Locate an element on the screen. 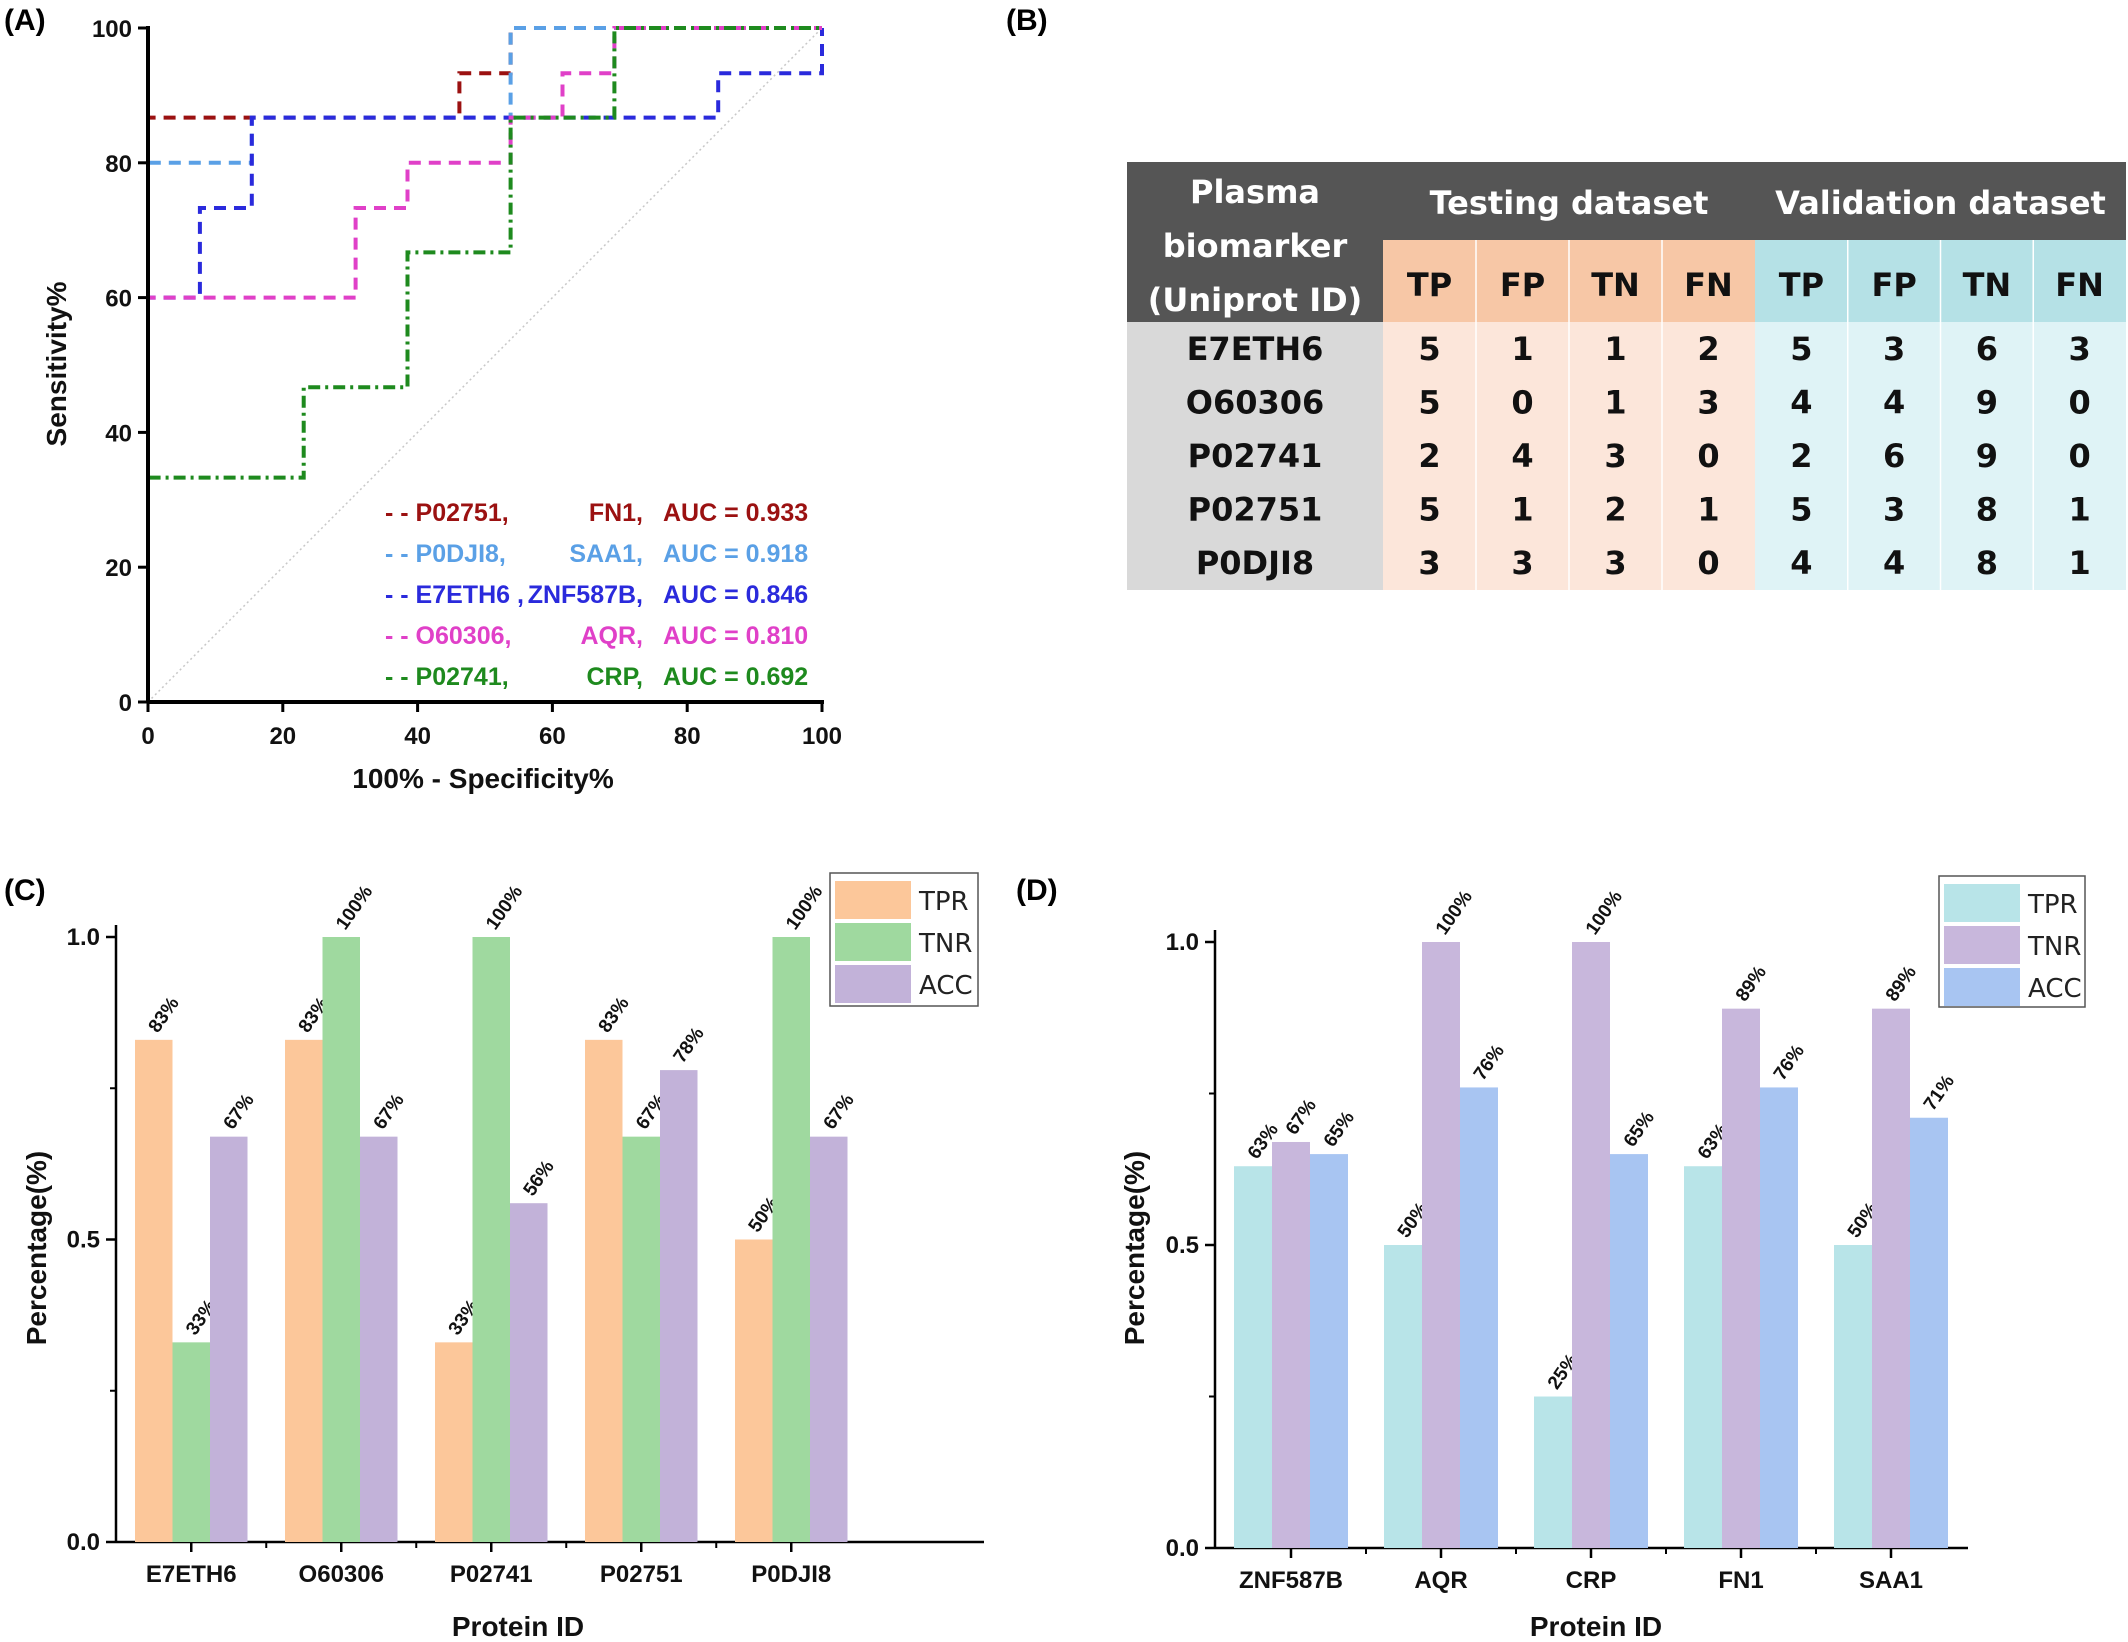 This screenshot has height=1642, width=2128. table-column-header-tp: TP is located at coordinates (1429, 285).